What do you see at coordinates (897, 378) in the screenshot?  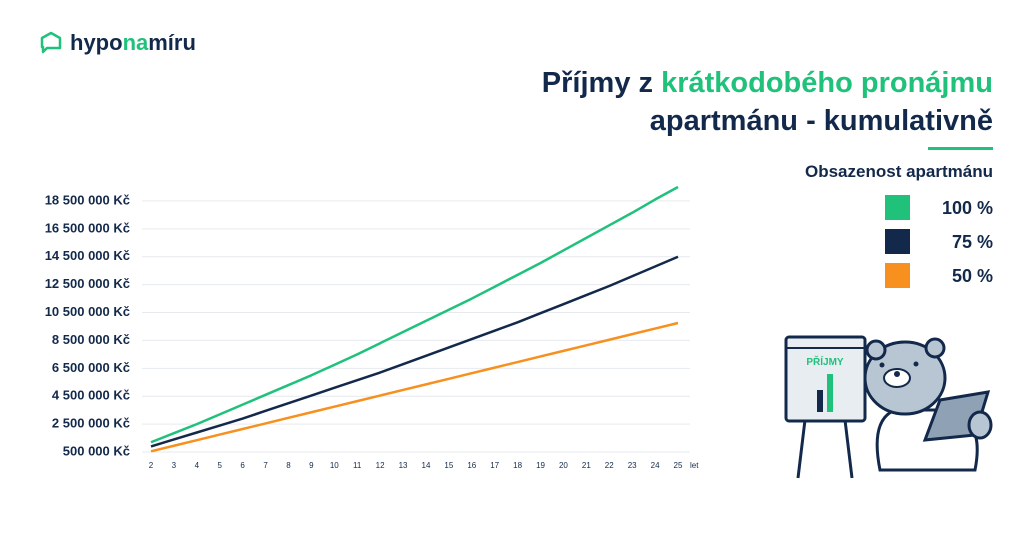 I see `bear-snout` at bounding box center [897, 378].